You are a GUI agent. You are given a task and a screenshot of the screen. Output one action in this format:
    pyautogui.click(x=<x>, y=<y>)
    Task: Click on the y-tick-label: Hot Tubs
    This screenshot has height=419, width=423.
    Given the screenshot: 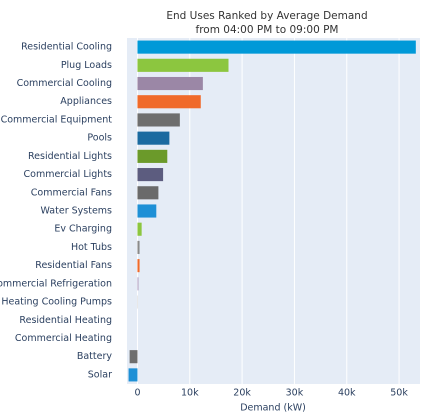 What is the action you would take?
    pyautogui.click(x=91, y=247)
    